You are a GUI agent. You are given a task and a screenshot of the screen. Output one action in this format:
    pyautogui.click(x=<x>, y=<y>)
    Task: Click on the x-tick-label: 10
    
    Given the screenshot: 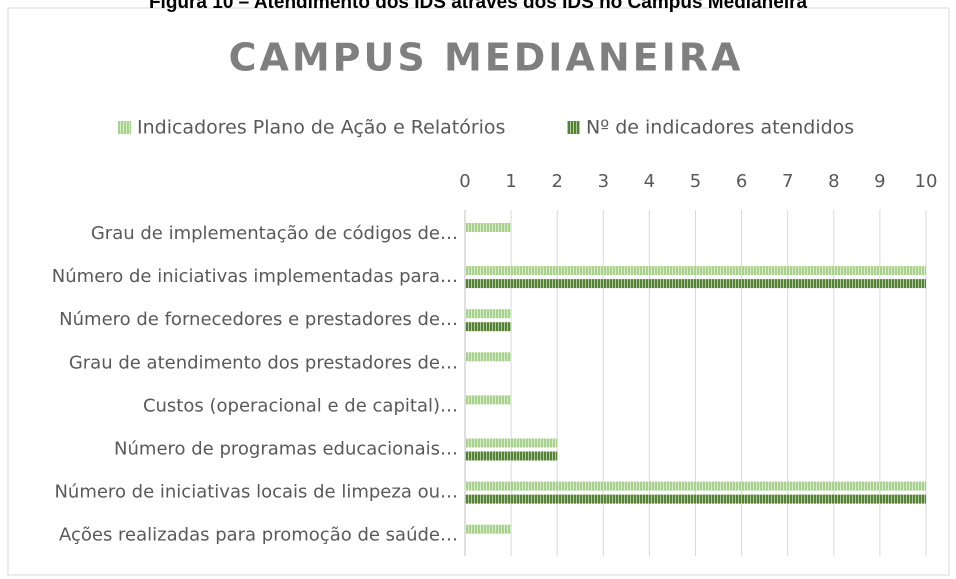 What is the action you would take?
    pyautogui.click(x=926, y=181)
    